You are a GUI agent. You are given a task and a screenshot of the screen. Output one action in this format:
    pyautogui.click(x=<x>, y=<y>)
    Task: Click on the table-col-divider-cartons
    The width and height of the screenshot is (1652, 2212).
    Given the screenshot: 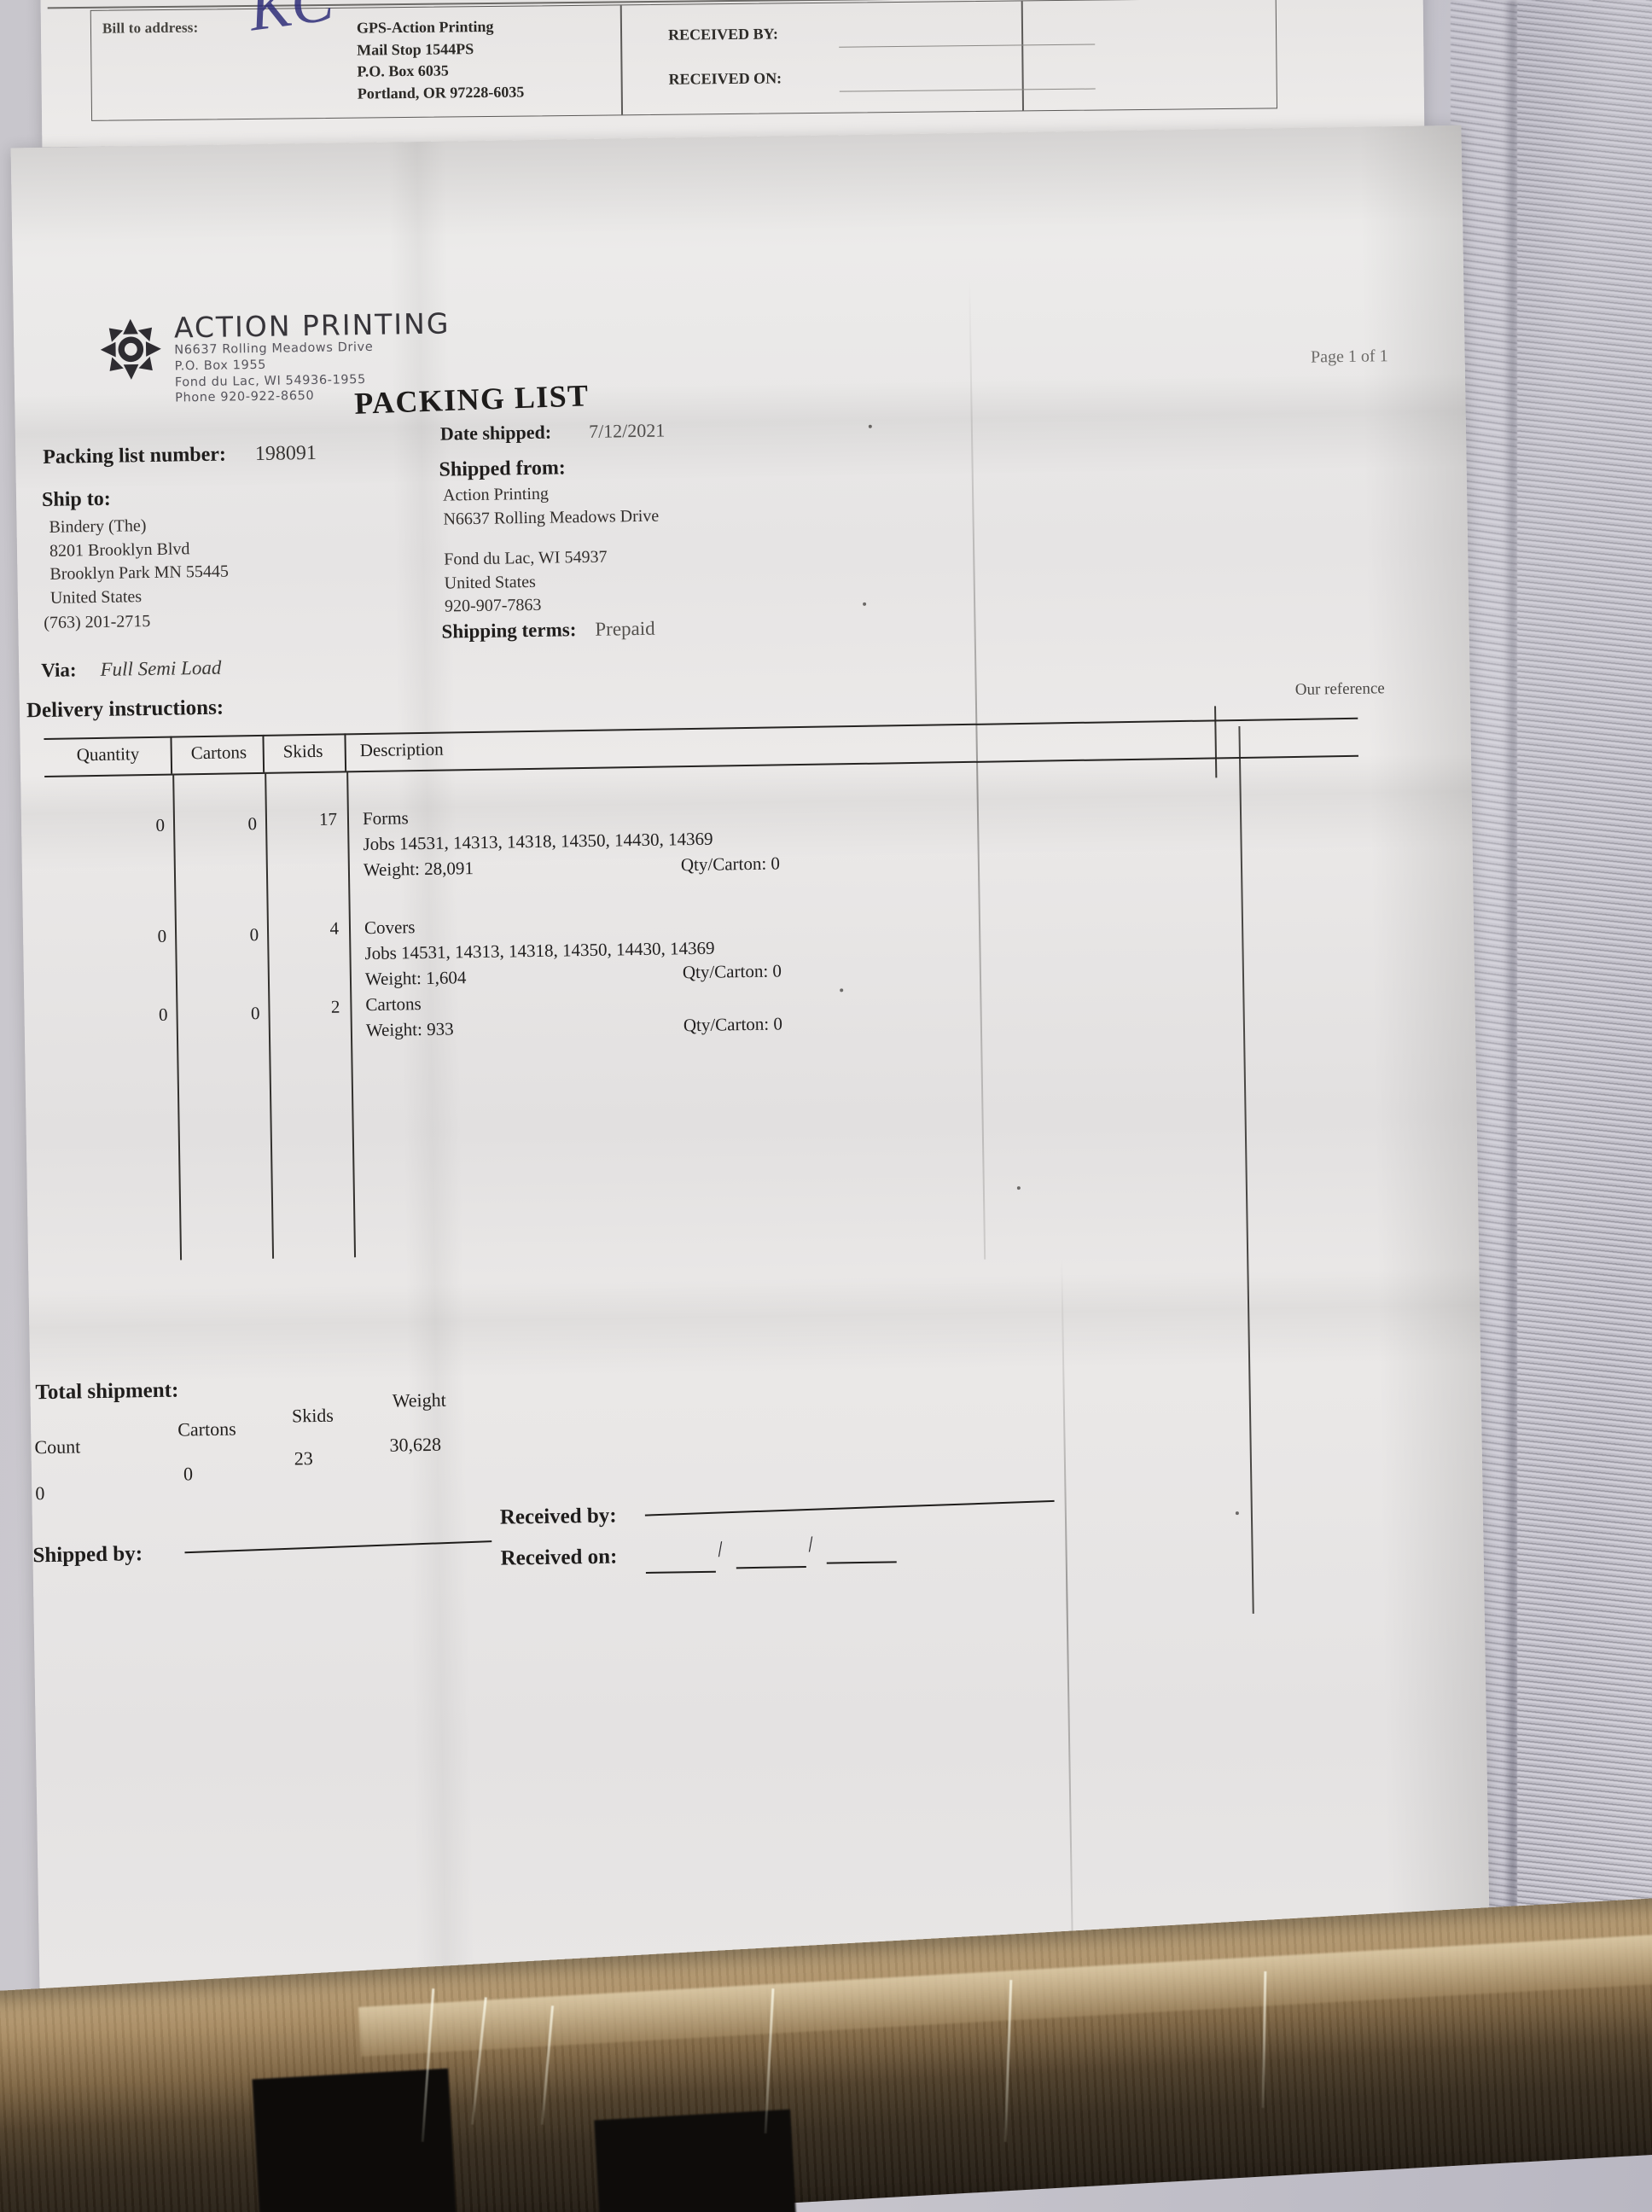 What is the action you would take?
    pyautogui.click(x=263, y=753)
    